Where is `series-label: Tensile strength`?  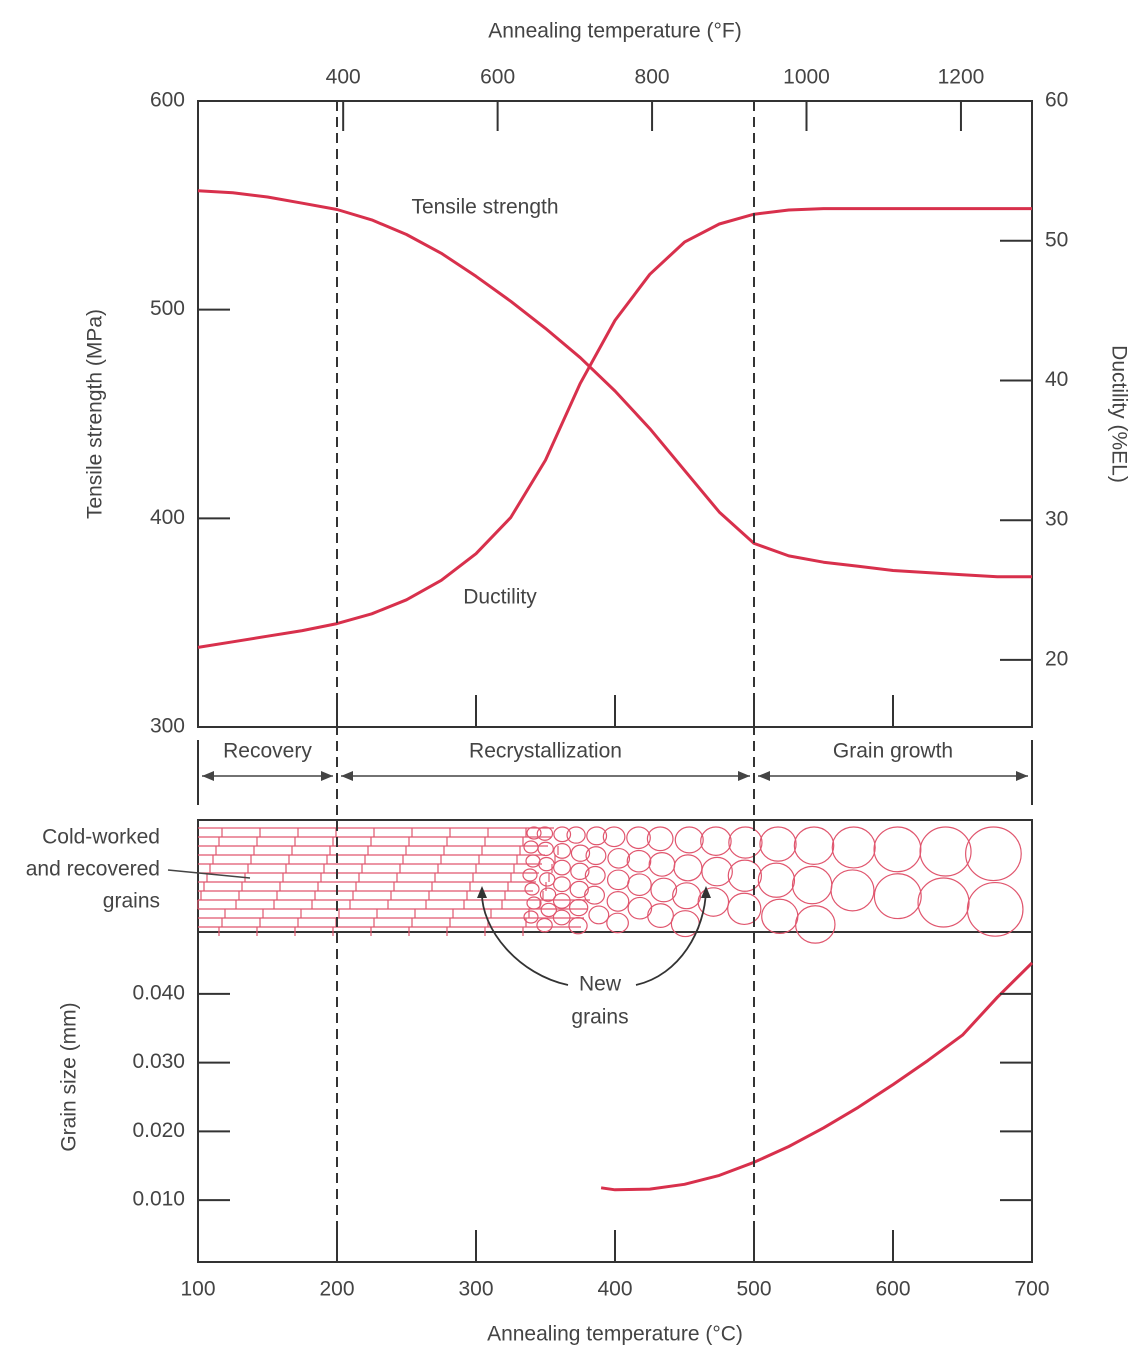
series-label: Tensile strength is located at coordinates (484, 207).